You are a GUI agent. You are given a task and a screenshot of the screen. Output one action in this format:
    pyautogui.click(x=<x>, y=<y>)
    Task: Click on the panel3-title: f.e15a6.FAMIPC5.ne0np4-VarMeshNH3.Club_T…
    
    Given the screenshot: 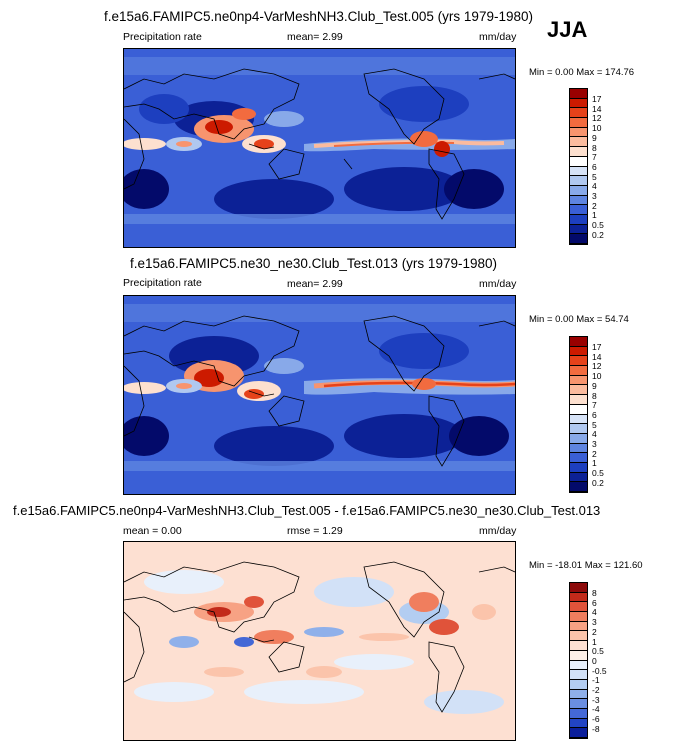 What is the action you would take?
    pyautogui.click(x=307, y=510)
    